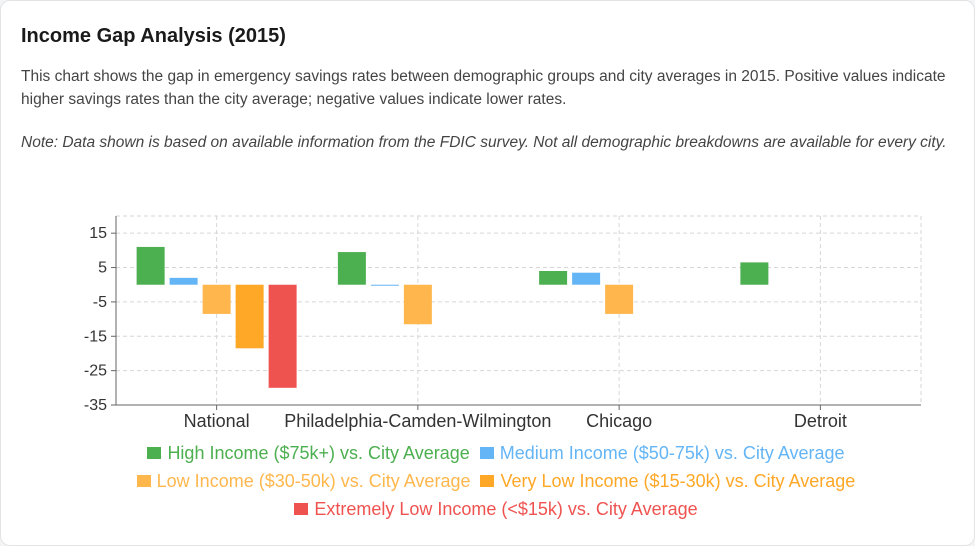  What do you see at coordinates (153, 36) in the screenshot?
I see `chart-title: Income Gap Analysis (2015)` at bounding box center [153, 36].